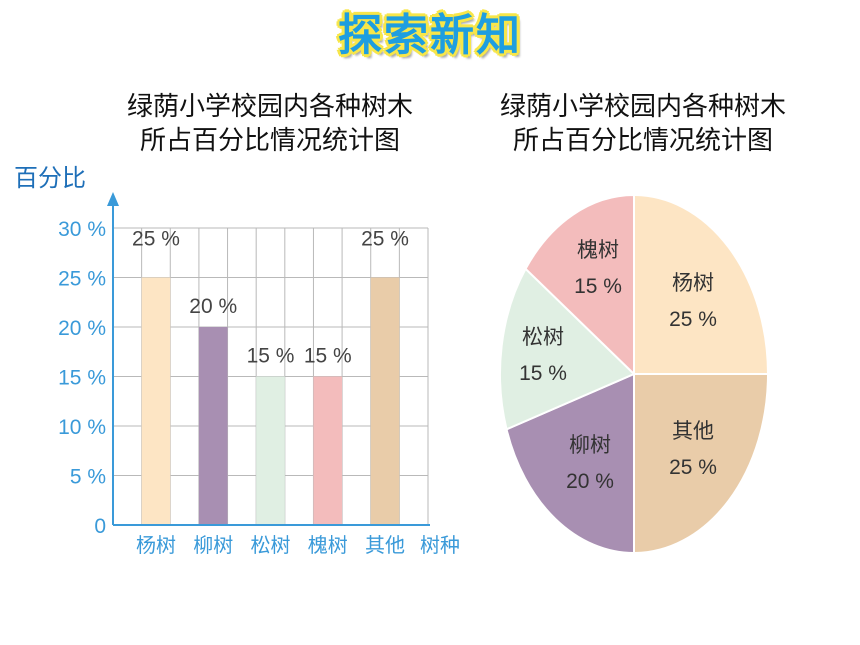  I want to click on y-tick-label: 20 %, so click(82, 328).